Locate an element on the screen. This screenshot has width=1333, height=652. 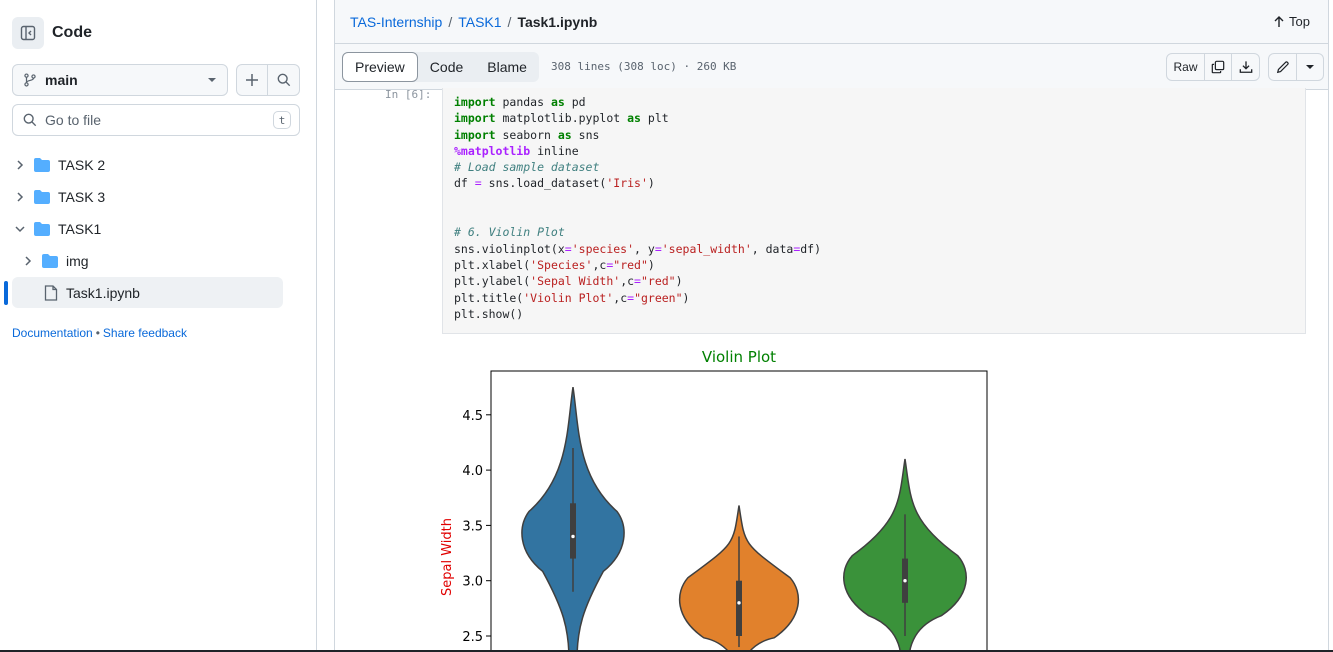
breadcrumb-folder-link: TASK1 is located at coordinates (480, 21).